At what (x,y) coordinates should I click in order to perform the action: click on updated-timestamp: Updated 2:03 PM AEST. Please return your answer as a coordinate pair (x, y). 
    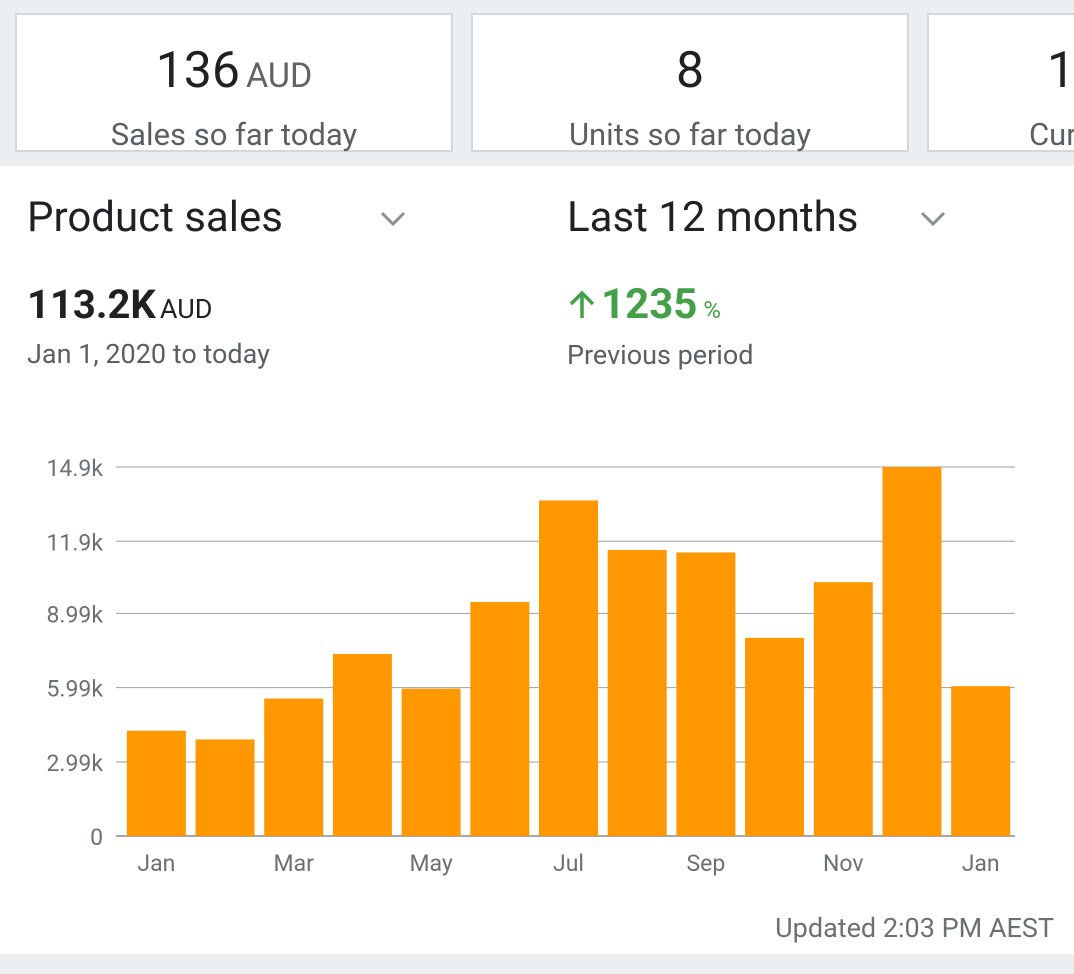
    Looking at the image, I should click on (914, 928).